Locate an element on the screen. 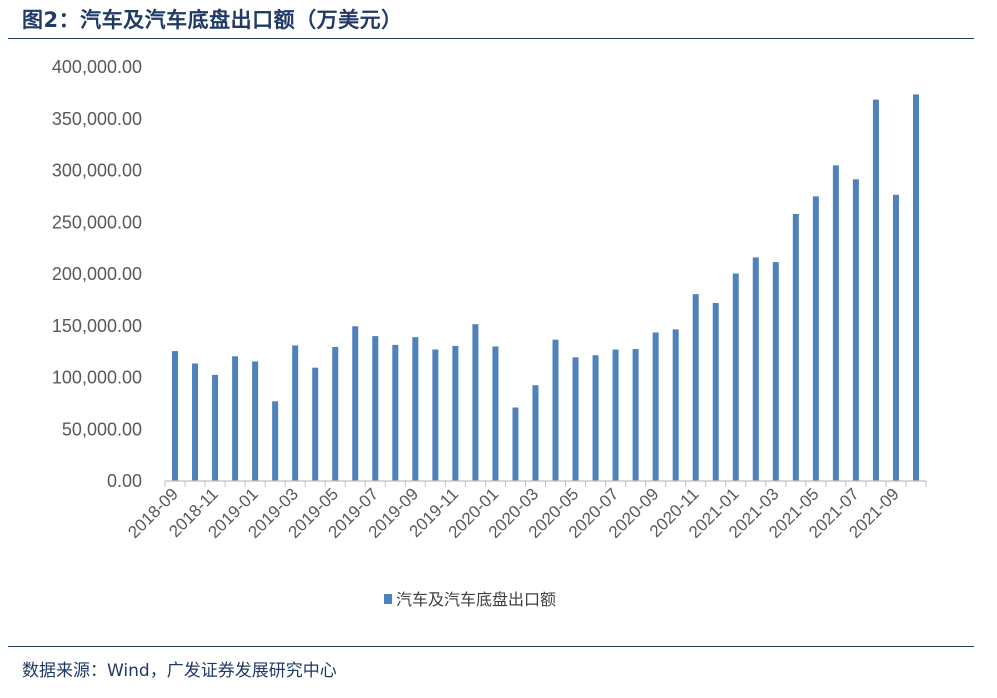 This screenshot has height=698, width=997. y-tick-label: 400,000.00 is located at coordinates (97, 67).